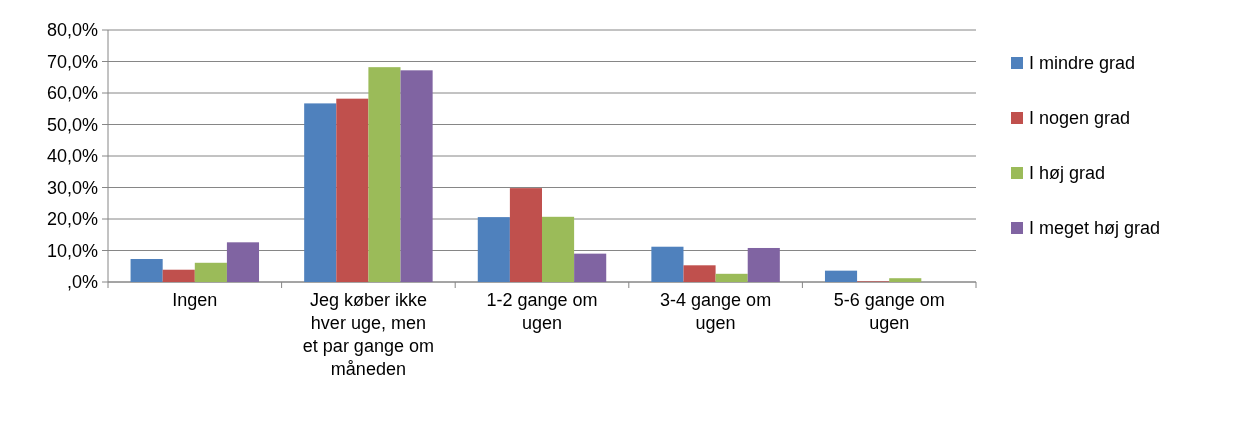 Image resolution: width=1244 pixels, height=435 pixels. I want to click on y-tick-label: 20,0%, so click(72, 219).